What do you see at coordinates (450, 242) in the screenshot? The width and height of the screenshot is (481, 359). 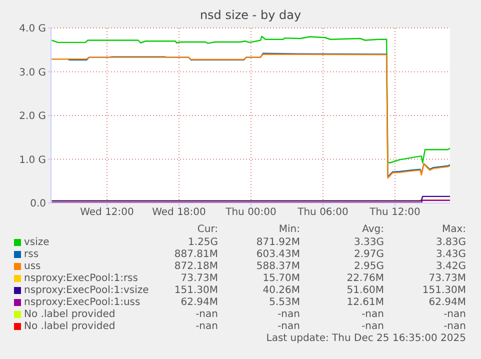 I see `text: 3.83G` at bounding box center [450, 242].